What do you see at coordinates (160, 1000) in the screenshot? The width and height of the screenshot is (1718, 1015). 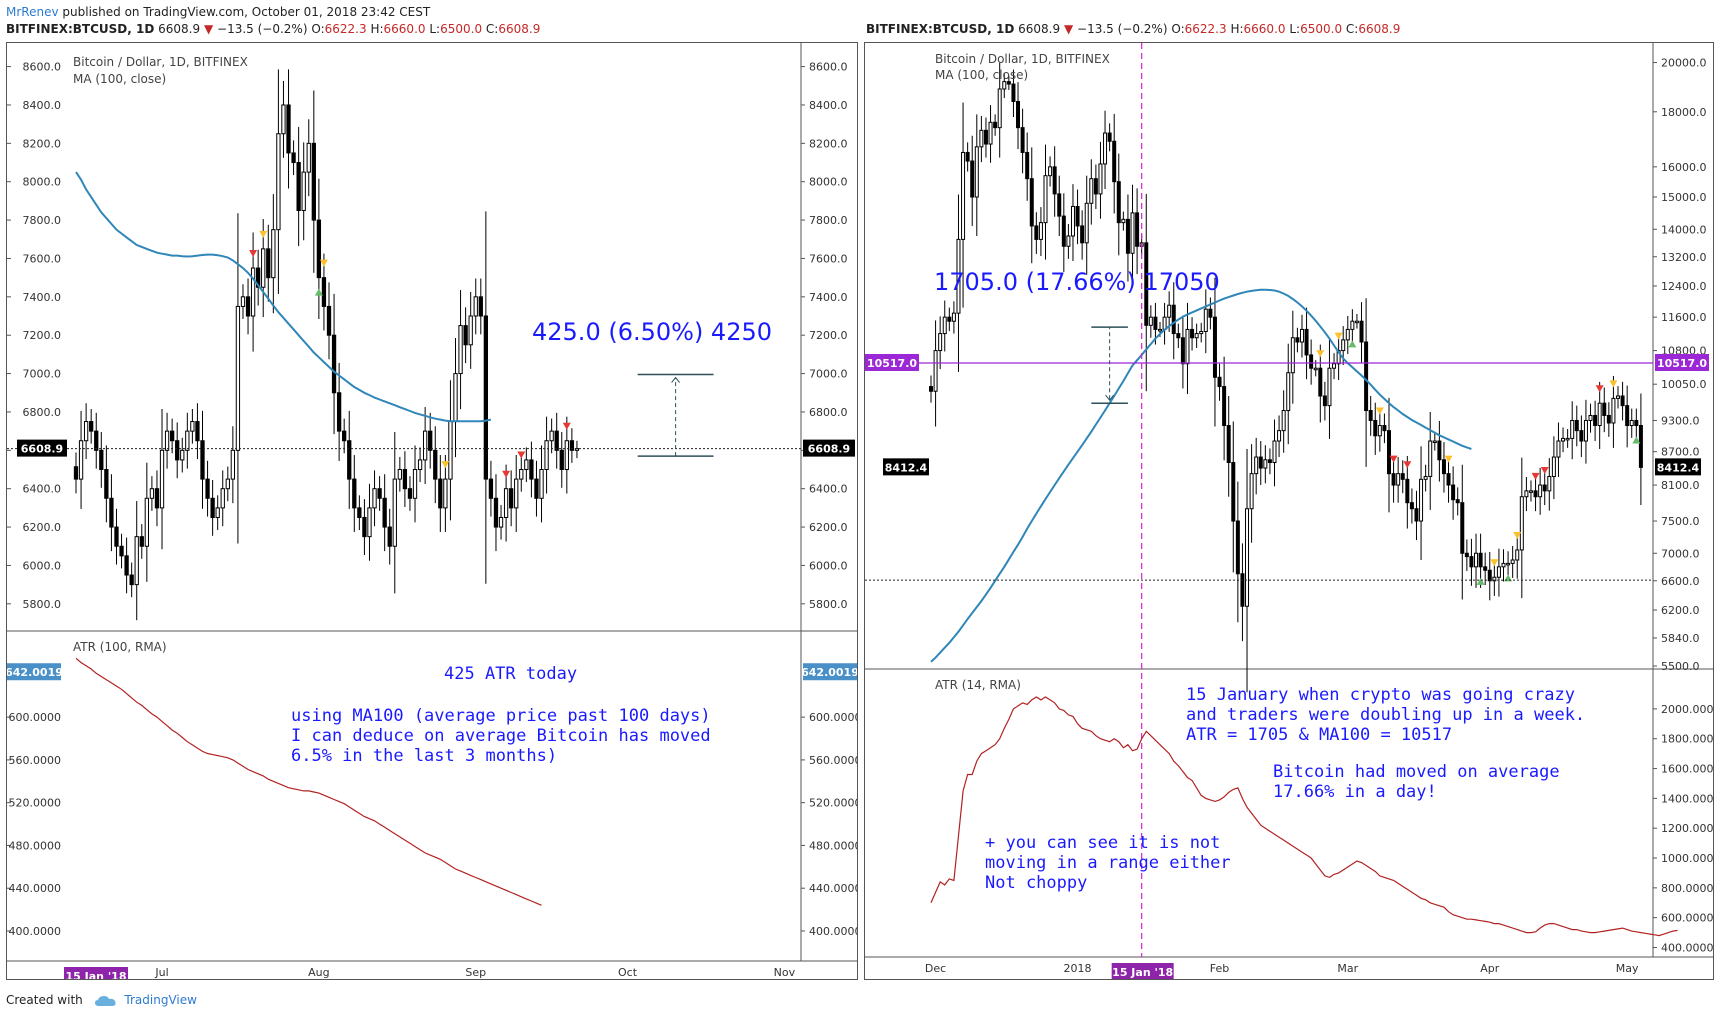 I see `tradingview-link: TradingView` at bounding box center [160, 1000].